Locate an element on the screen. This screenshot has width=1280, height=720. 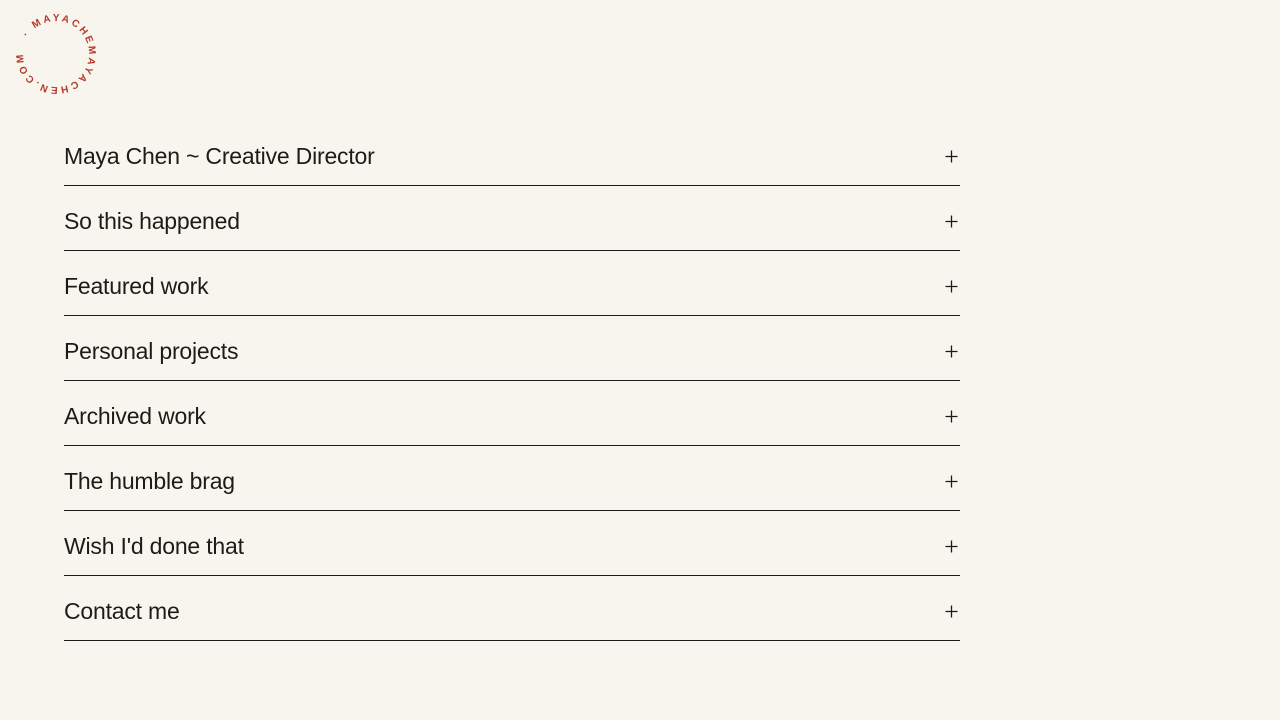
accordion-item-label: Wish I'd done that is located at coordinates (154, 546).